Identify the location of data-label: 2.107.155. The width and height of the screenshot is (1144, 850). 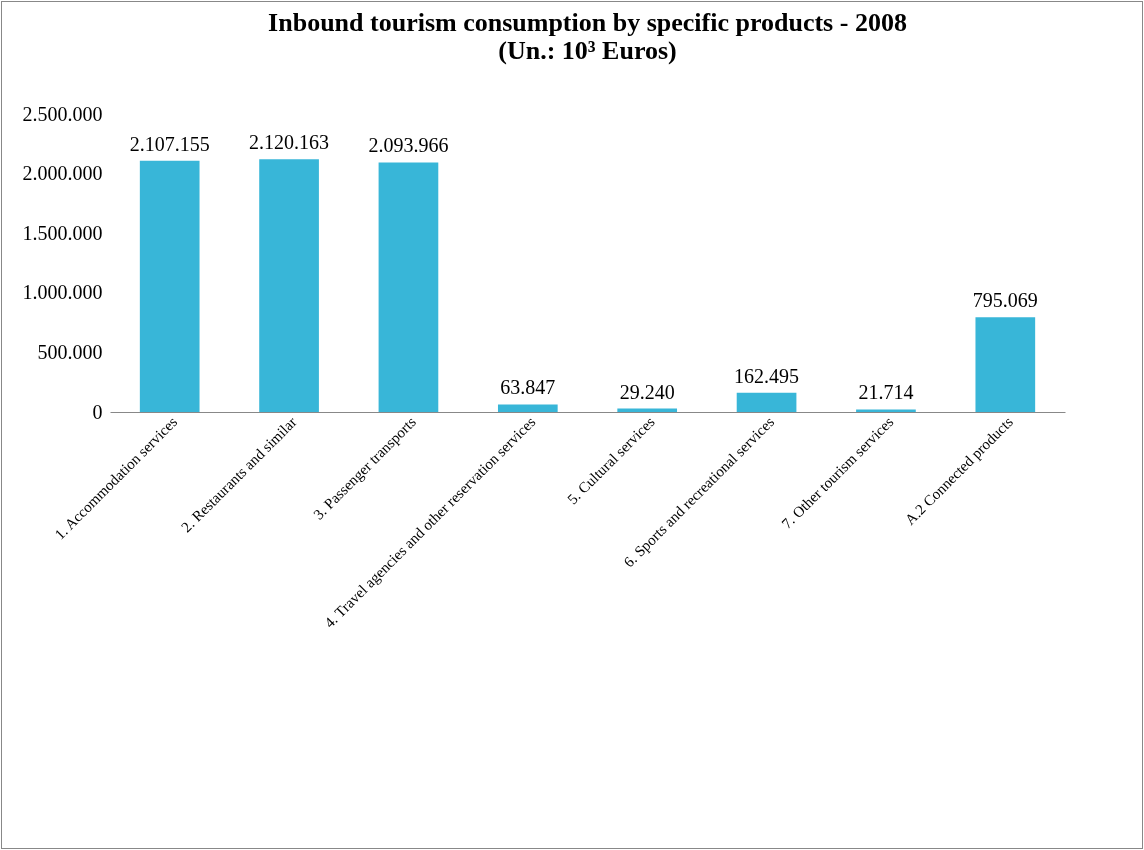
(169, 143).